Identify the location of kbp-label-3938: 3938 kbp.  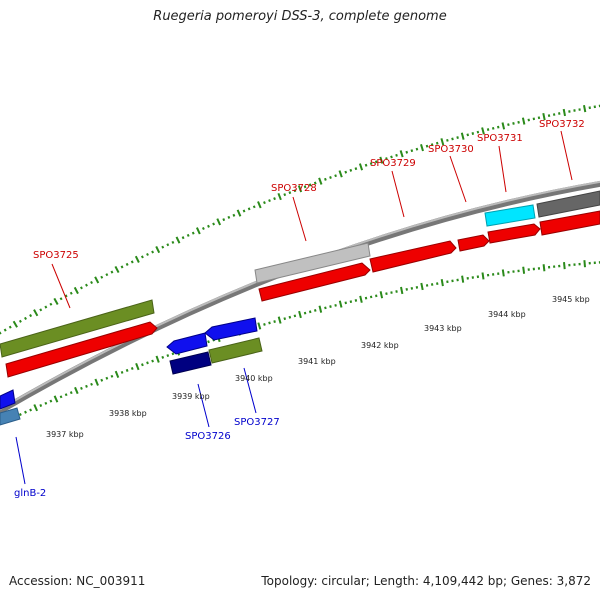
(128, 413).